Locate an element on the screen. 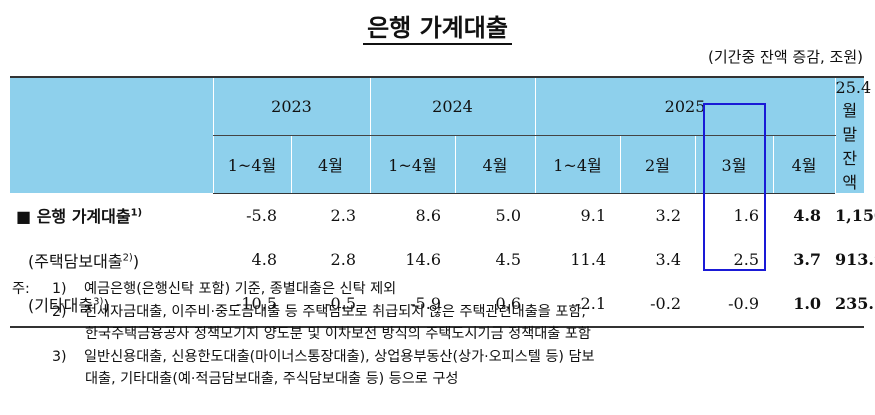 The width and height of the screenshot is (875, 415). cell: -5.9 is located at coordinates (412, 304).